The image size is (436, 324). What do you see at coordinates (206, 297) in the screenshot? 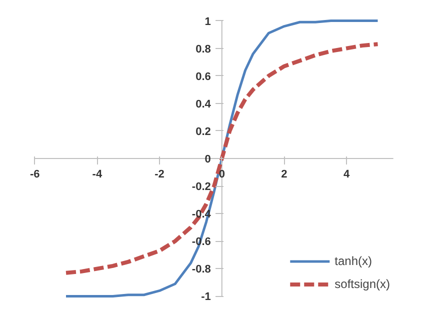
I see `y-tick-label: -1` at bounding box center [206, 297].